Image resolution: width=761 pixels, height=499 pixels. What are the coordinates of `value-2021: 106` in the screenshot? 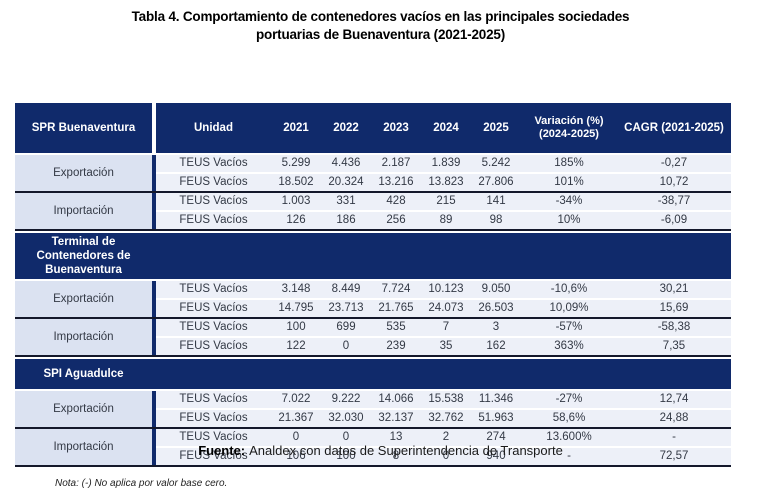 It's located at (296, 456).